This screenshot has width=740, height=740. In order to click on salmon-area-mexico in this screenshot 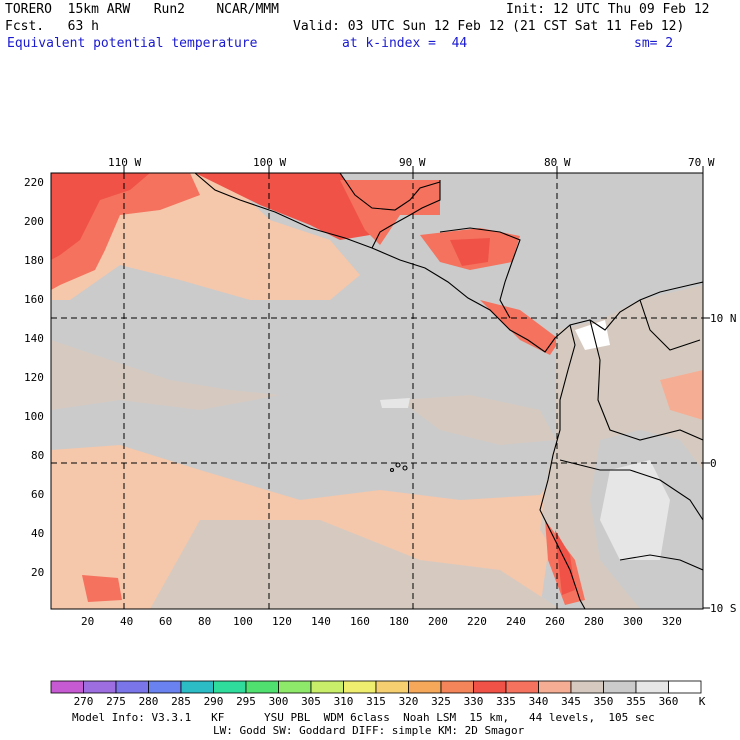, I will do `click(390, 212)`.